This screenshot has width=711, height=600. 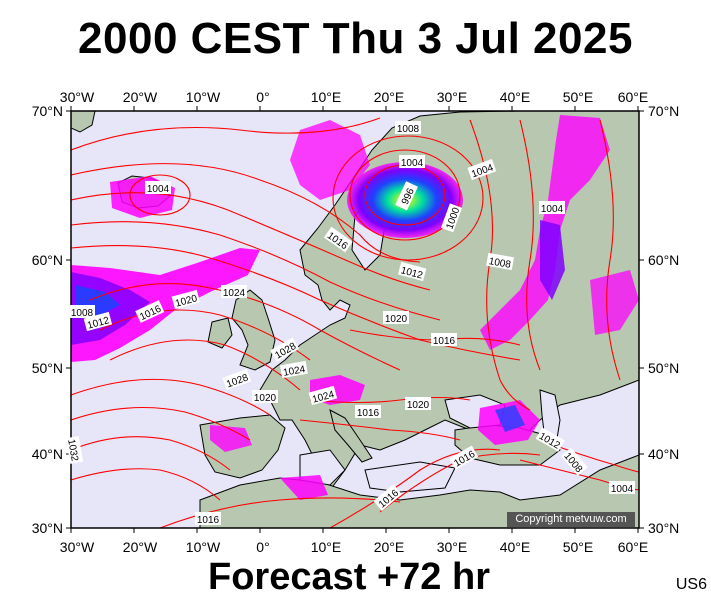 What do you see at coordinates (77, 97) in the screenshot?
I see `lon-label-top: 30°W` at bounding box center [77, 97].